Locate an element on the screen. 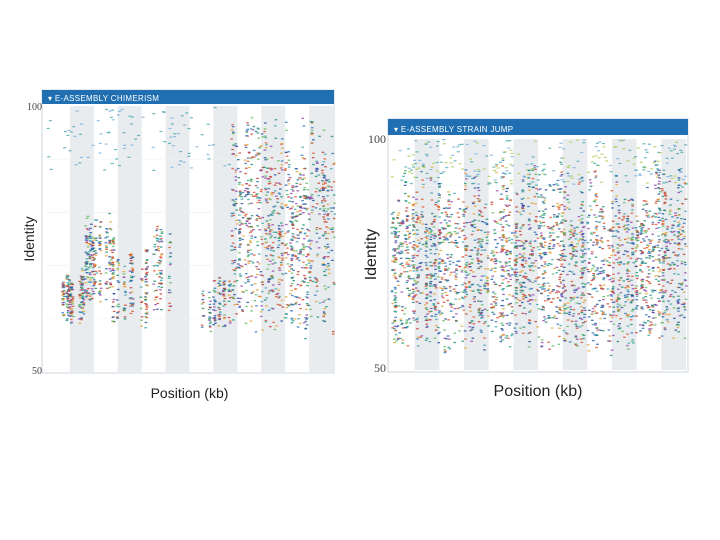  chart-title: ▾ E-ASSEMBLY CHIMERISM is located at coordinates (103, 98).